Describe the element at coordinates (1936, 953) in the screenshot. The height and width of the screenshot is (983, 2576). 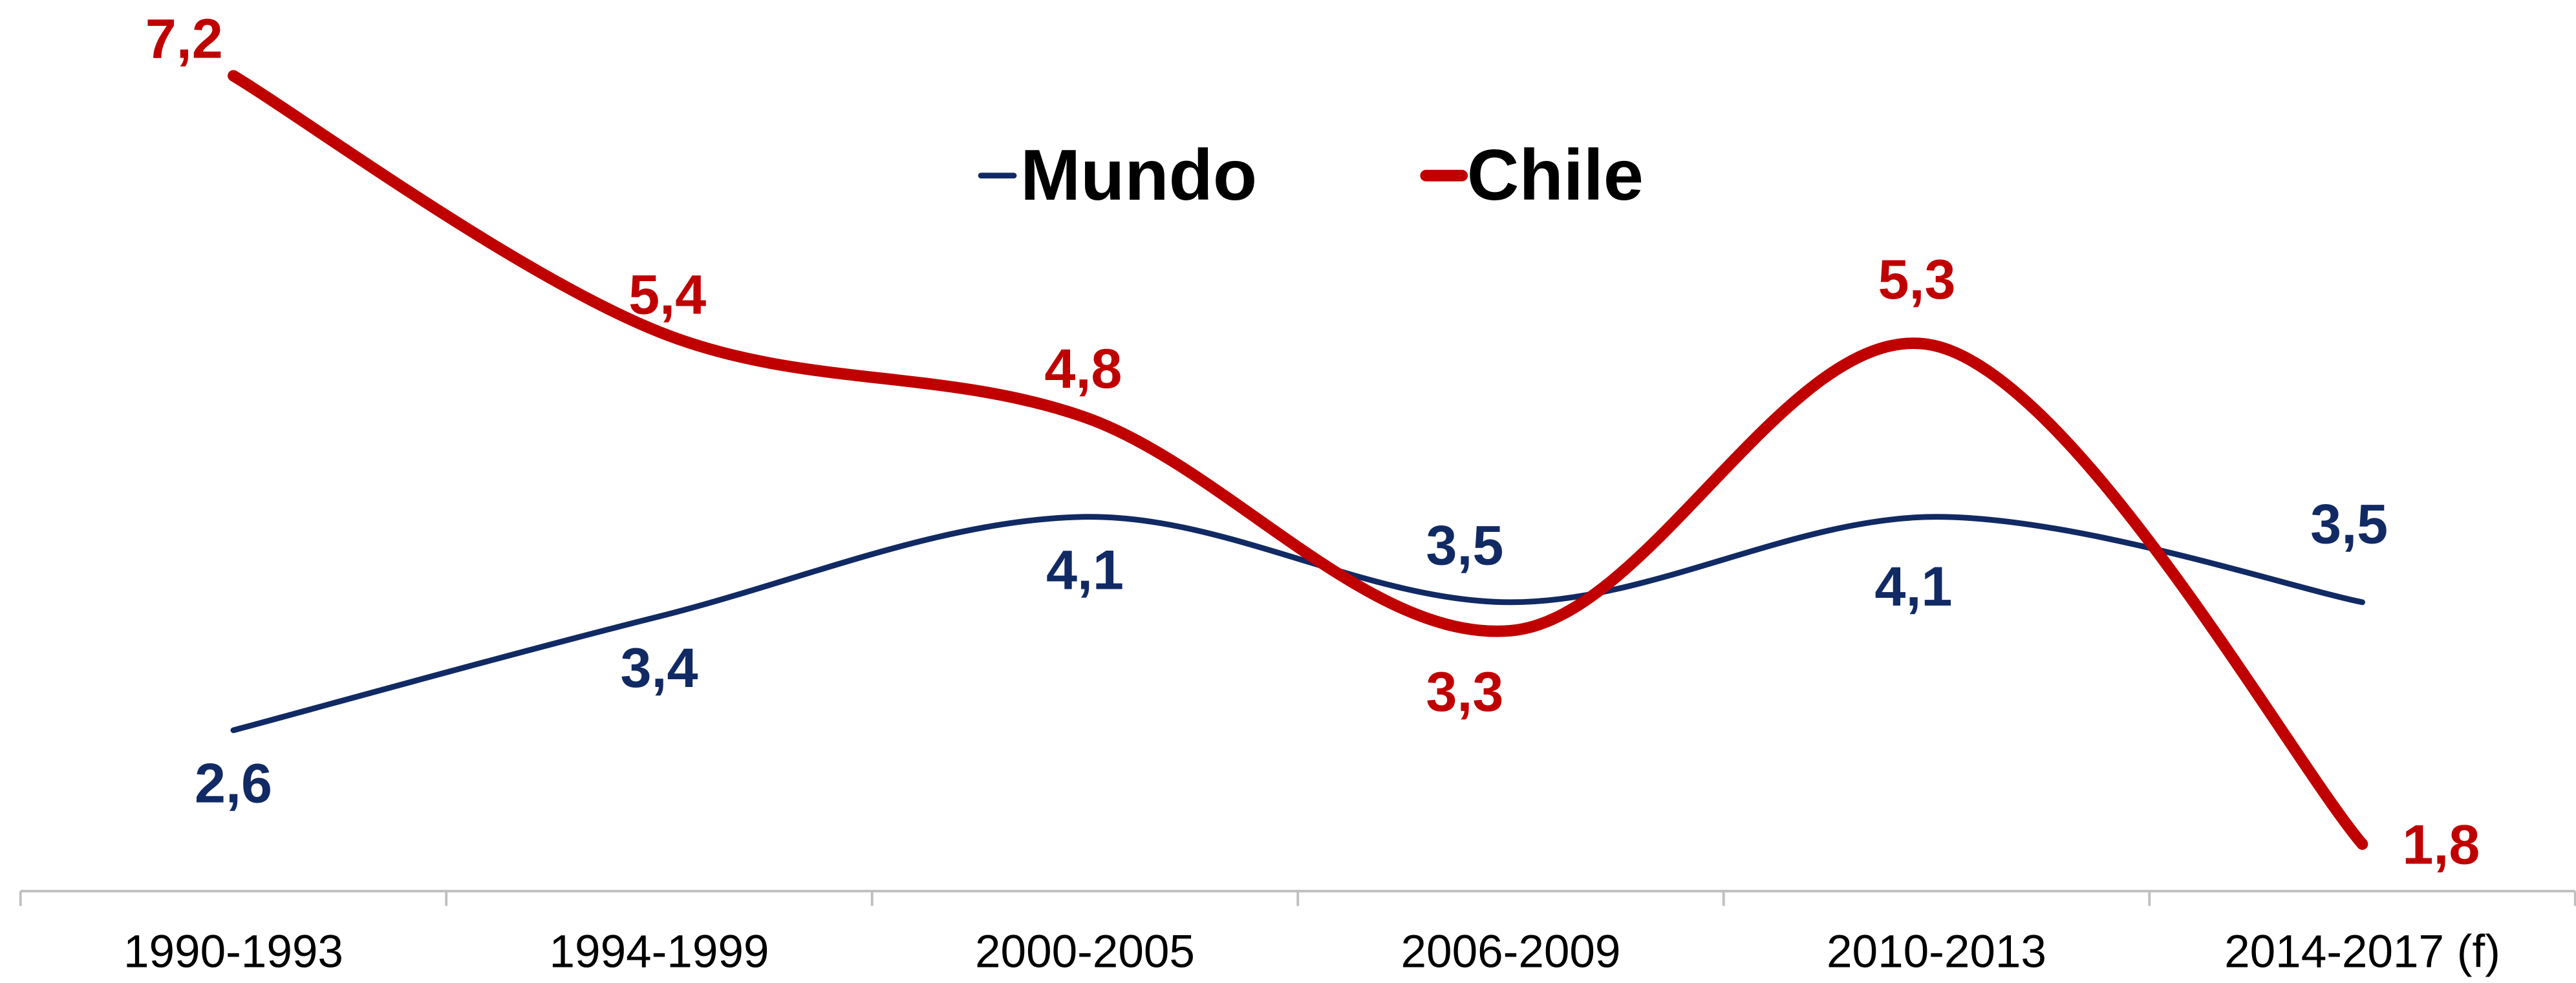
I see `x-tick-label: 2010-2013` at that location.